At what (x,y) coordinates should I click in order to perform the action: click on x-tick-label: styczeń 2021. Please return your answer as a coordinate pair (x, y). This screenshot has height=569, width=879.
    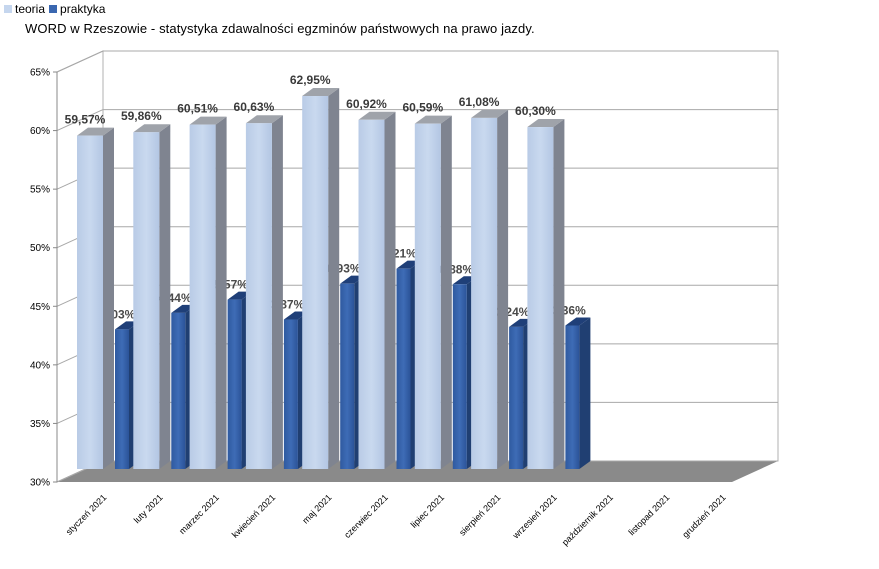
    Looking at the image, I should click on (86, 514).